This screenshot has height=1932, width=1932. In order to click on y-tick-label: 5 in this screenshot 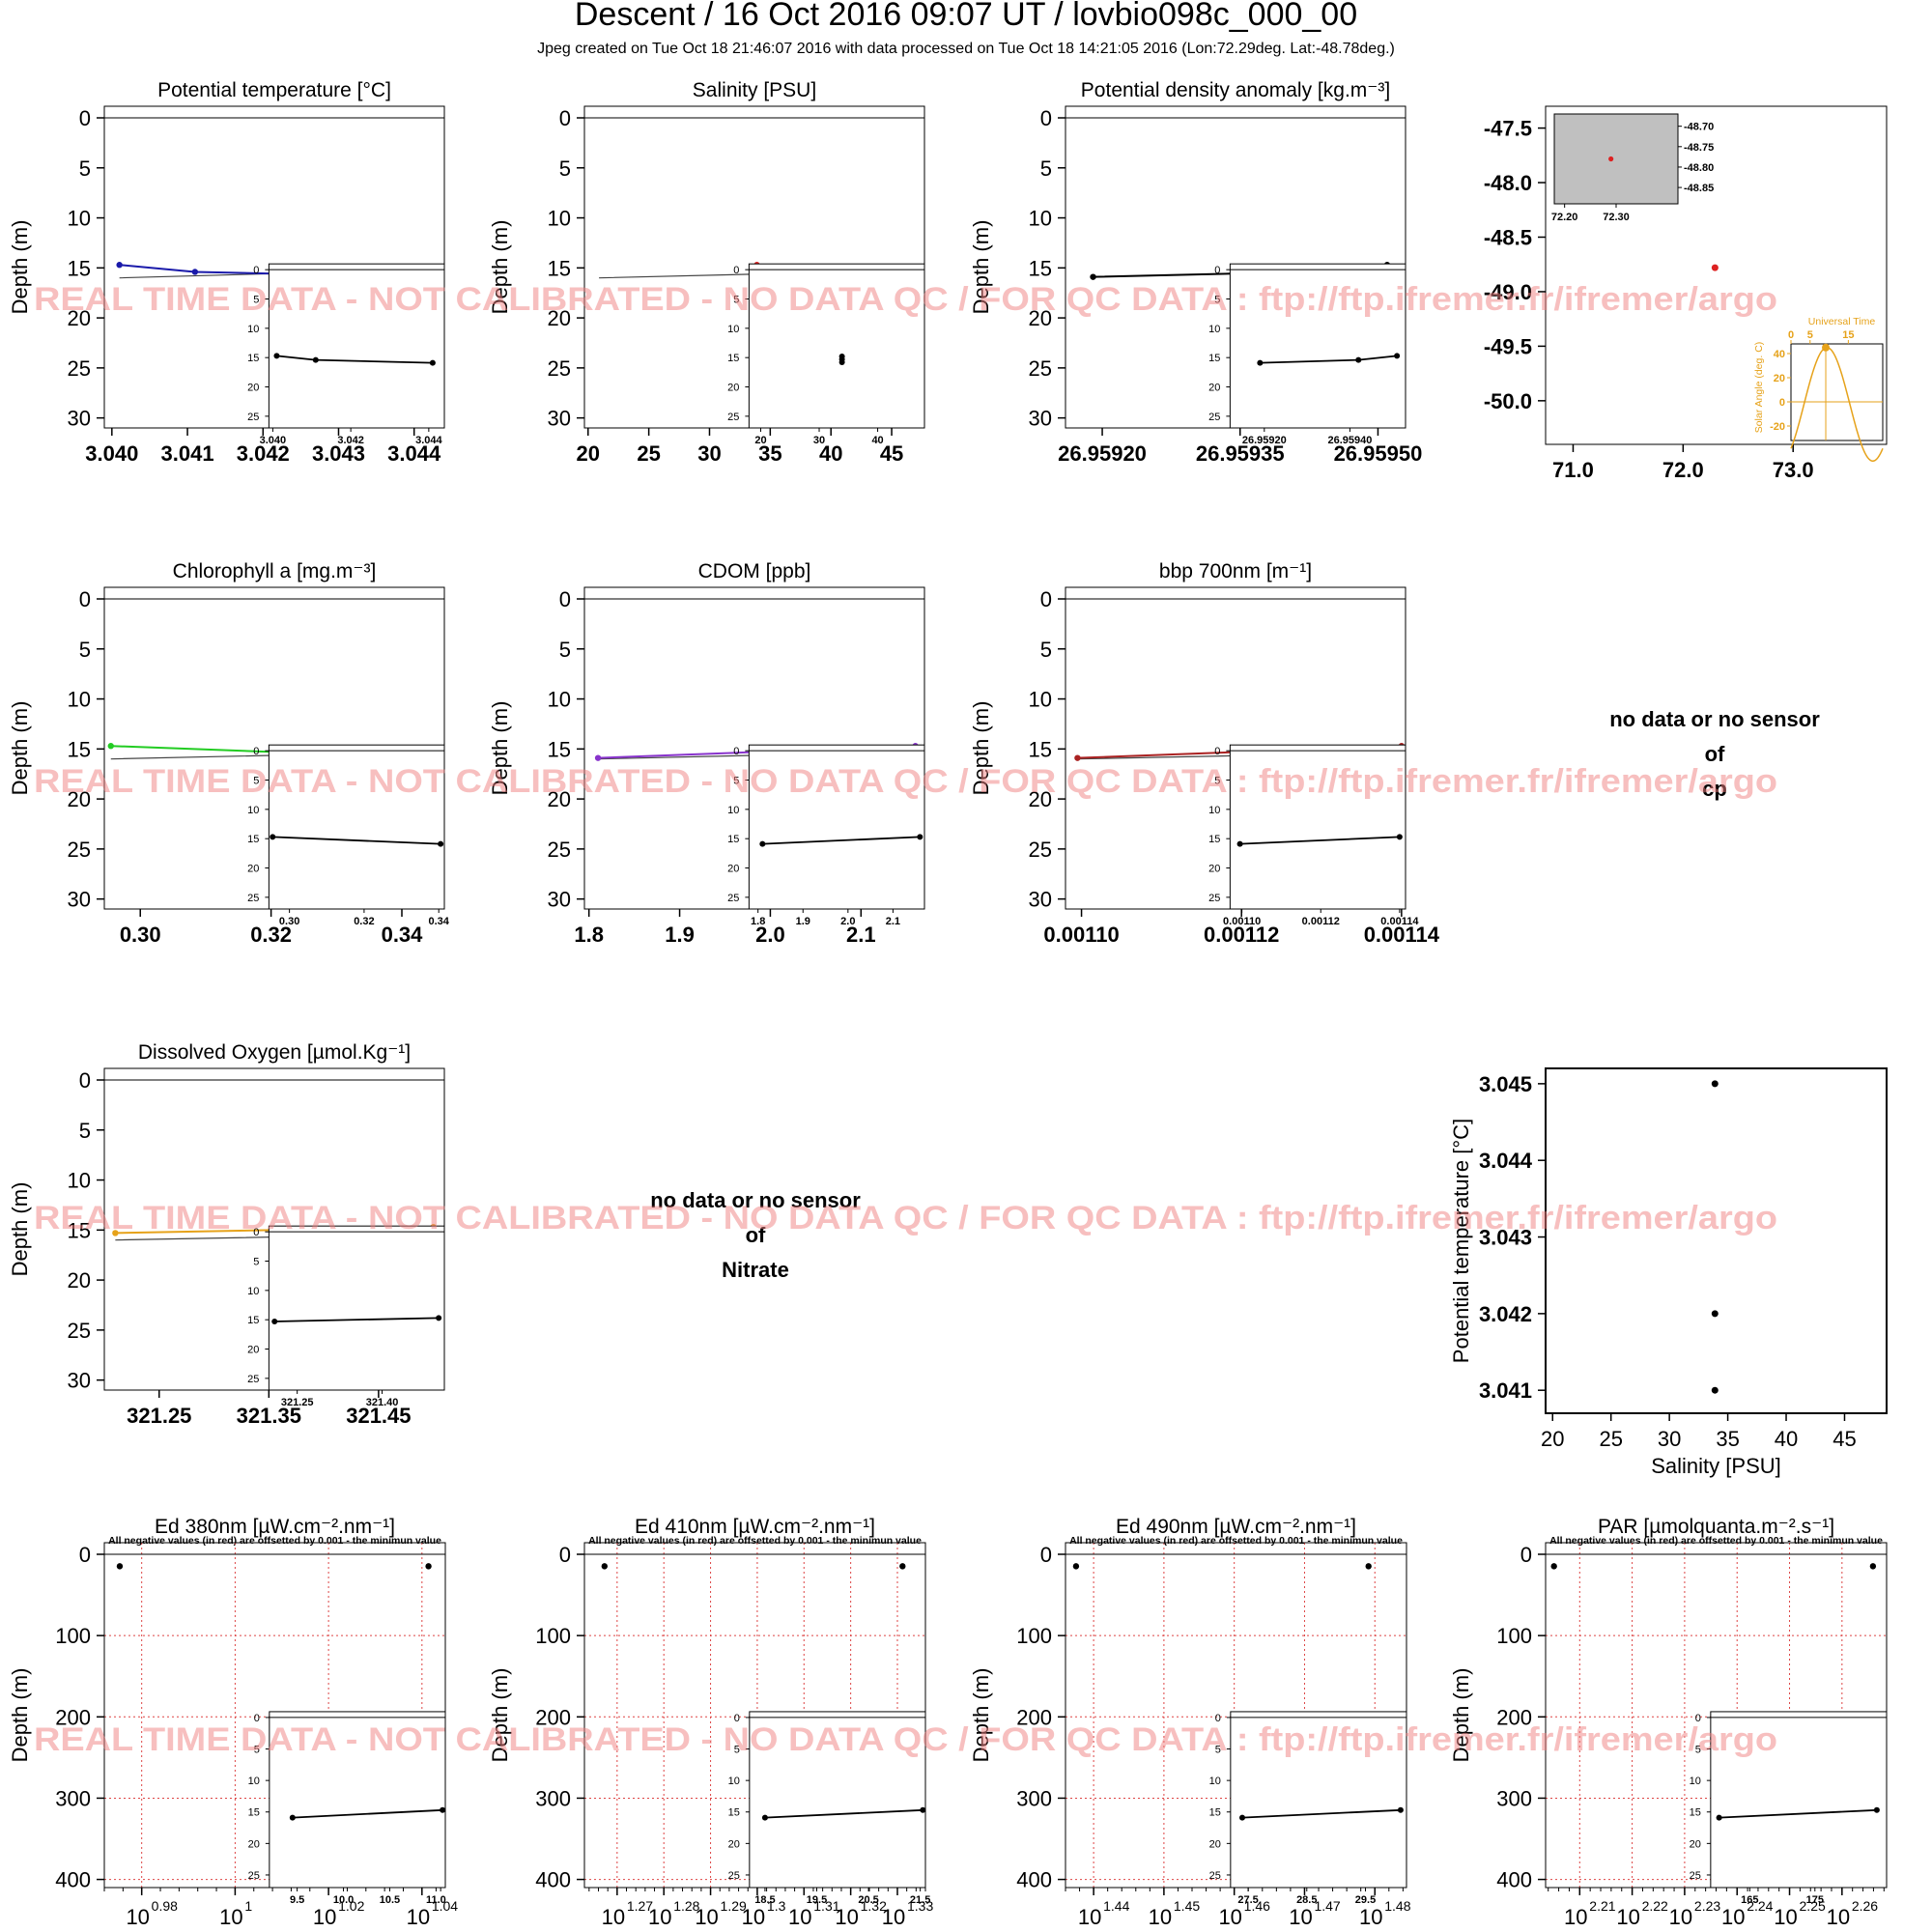, I will do `click(85, 1131)`.